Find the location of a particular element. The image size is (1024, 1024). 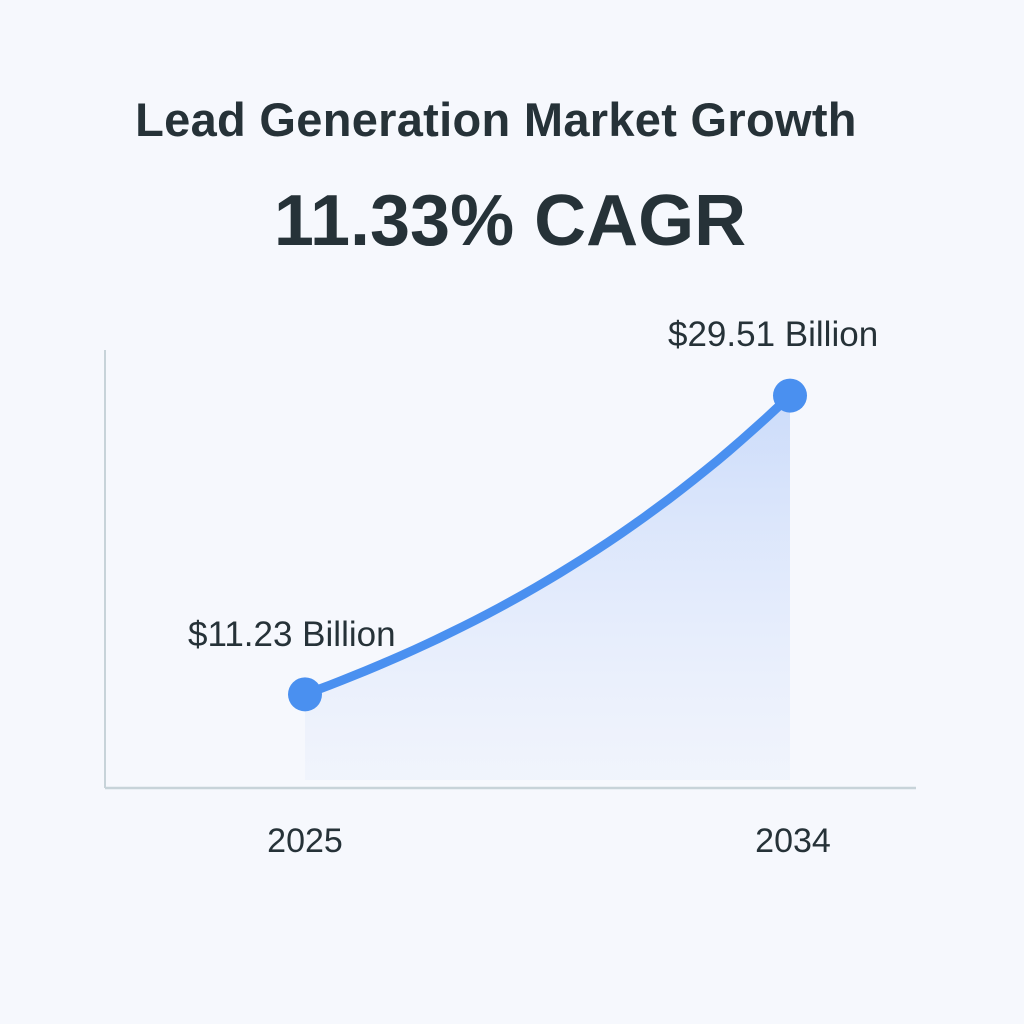

chart-title: Lead Generation Market Growth is located at coordinates (496, 119).